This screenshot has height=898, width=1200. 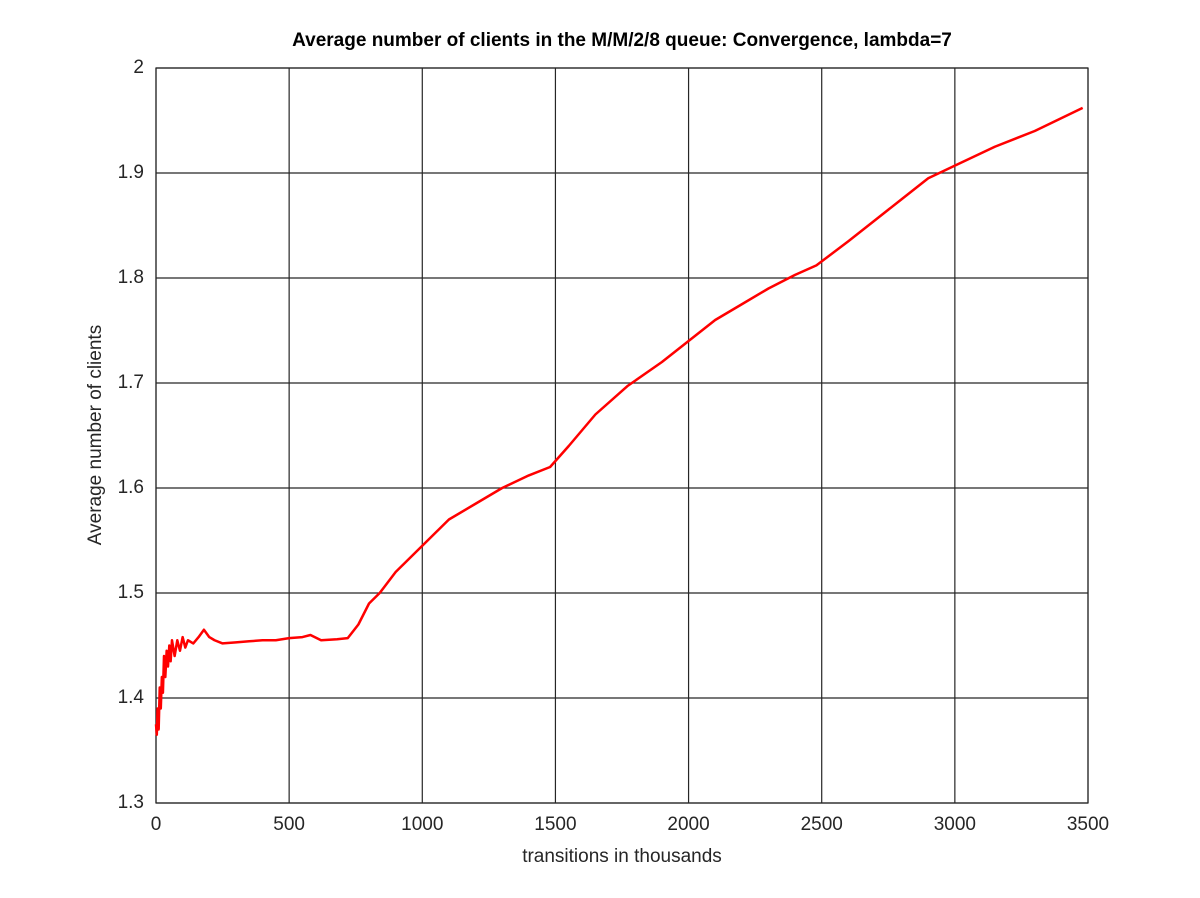 What do you see at coordinates (131, 802) in the screenshot?
I see `y-tick-label: 1.3` at bounding box center [131, 802].